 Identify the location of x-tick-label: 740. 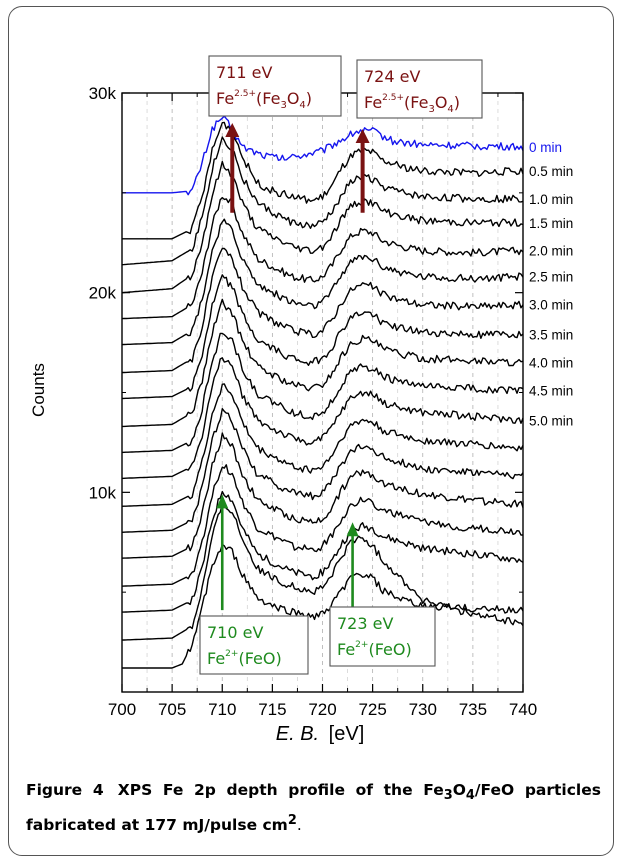
(523, 709).